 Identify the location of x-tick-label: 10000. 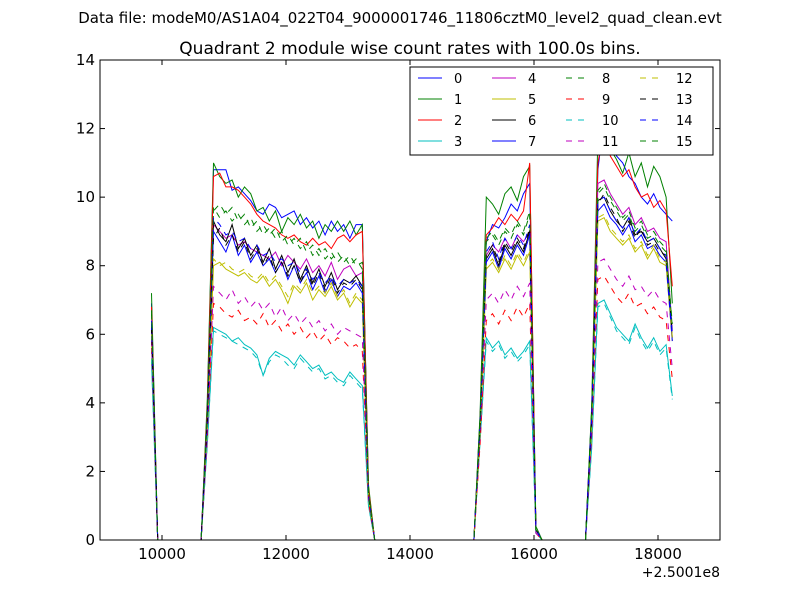
(162, 554).